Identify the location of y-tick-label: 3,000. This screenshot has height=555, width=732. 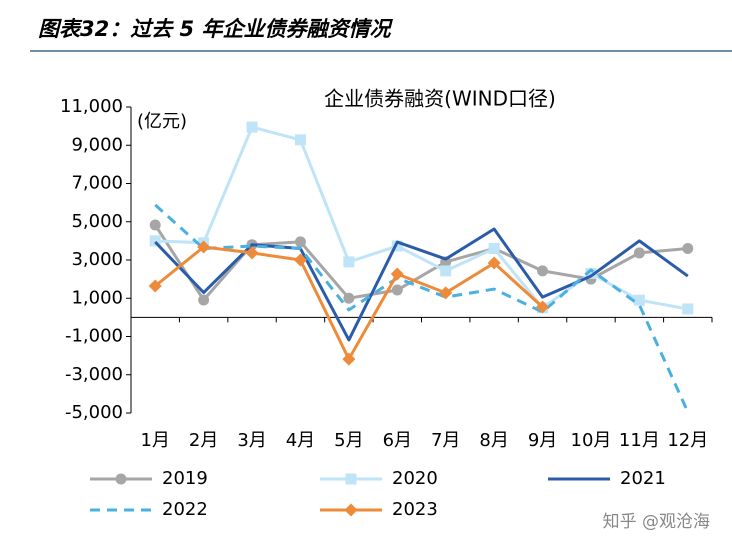
(97, 259).